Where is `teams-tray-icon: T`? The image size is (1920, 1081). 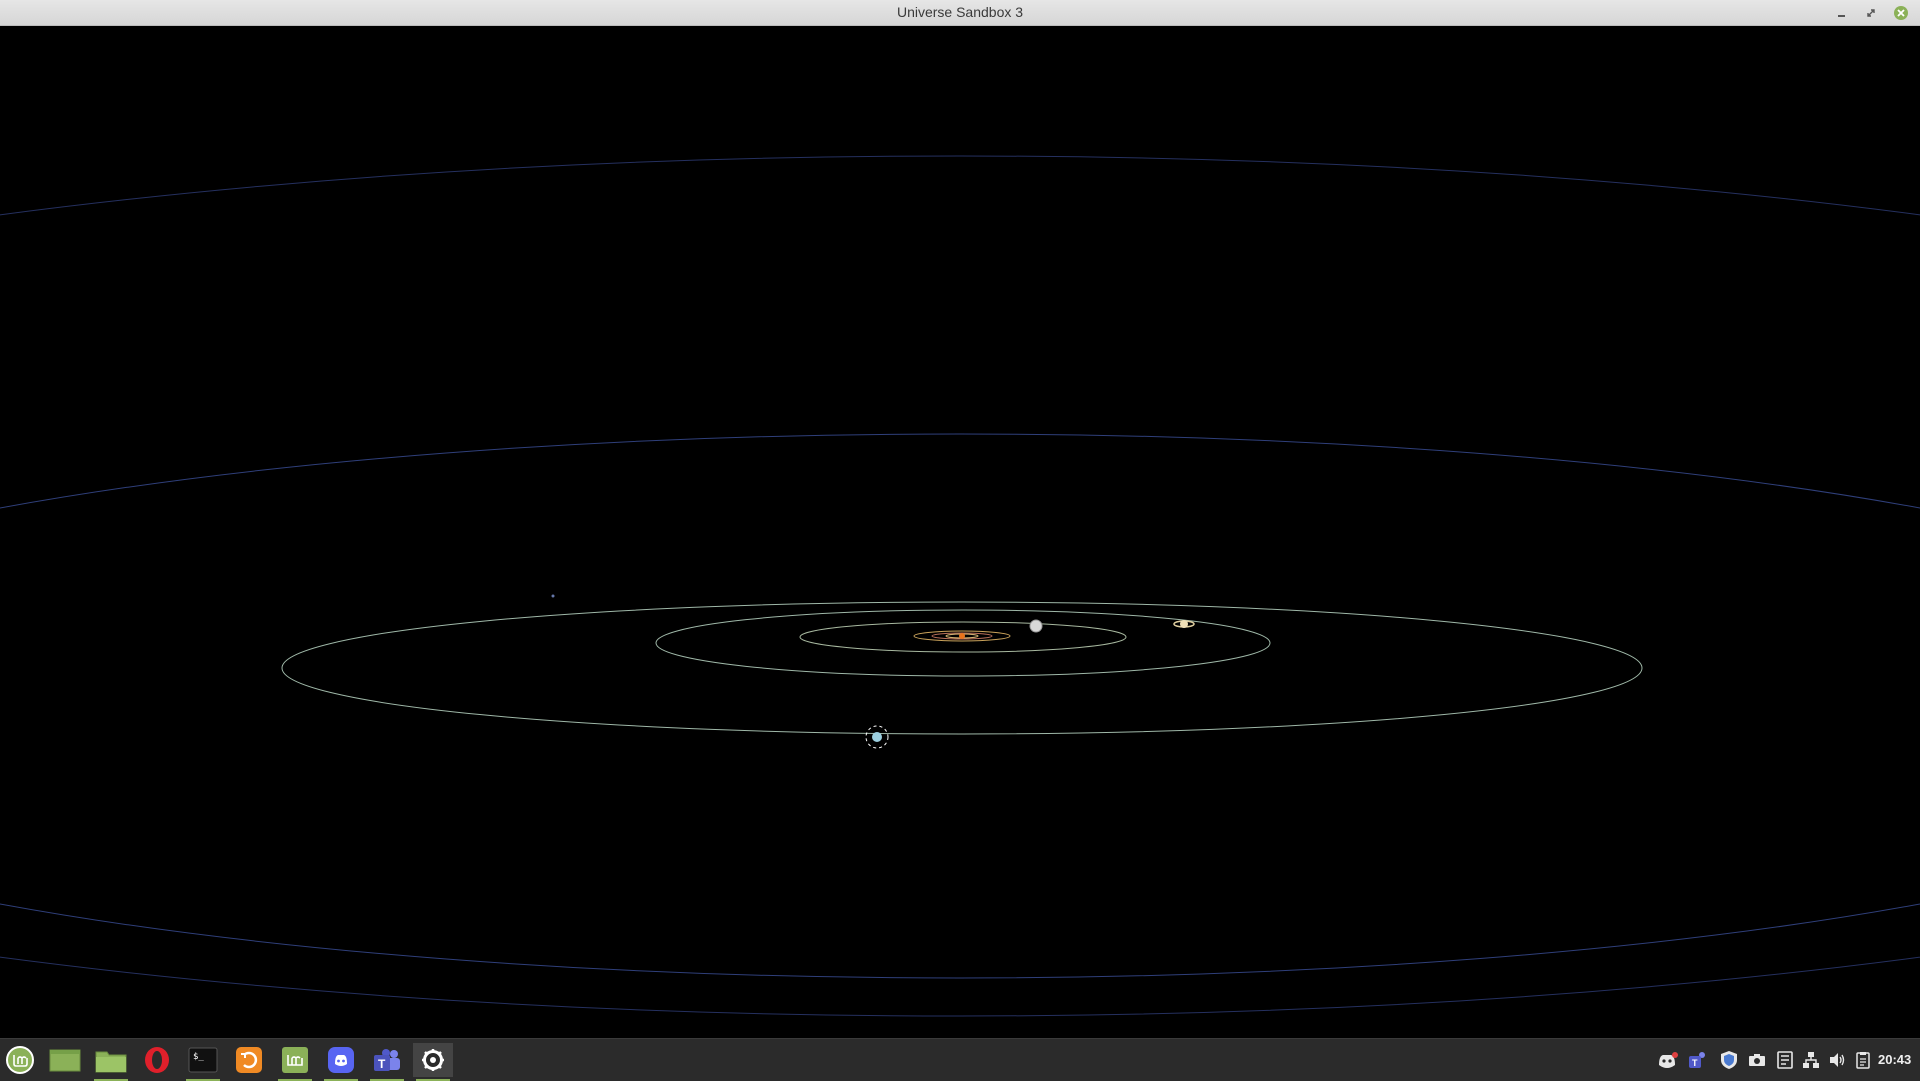
teams-tray-icon: T is located at coordinates (1697, 1060).